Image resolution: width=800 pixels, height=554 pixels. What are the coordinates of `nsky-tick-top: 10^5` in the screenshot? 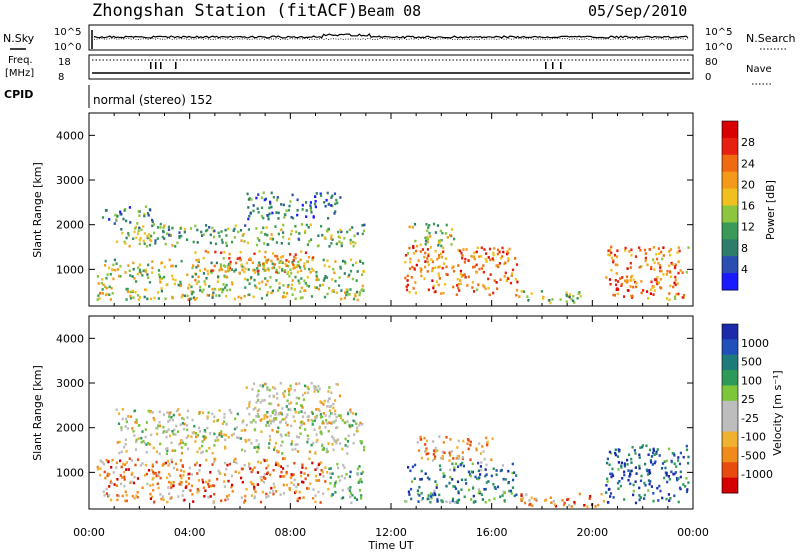 It's located at (67, 32).